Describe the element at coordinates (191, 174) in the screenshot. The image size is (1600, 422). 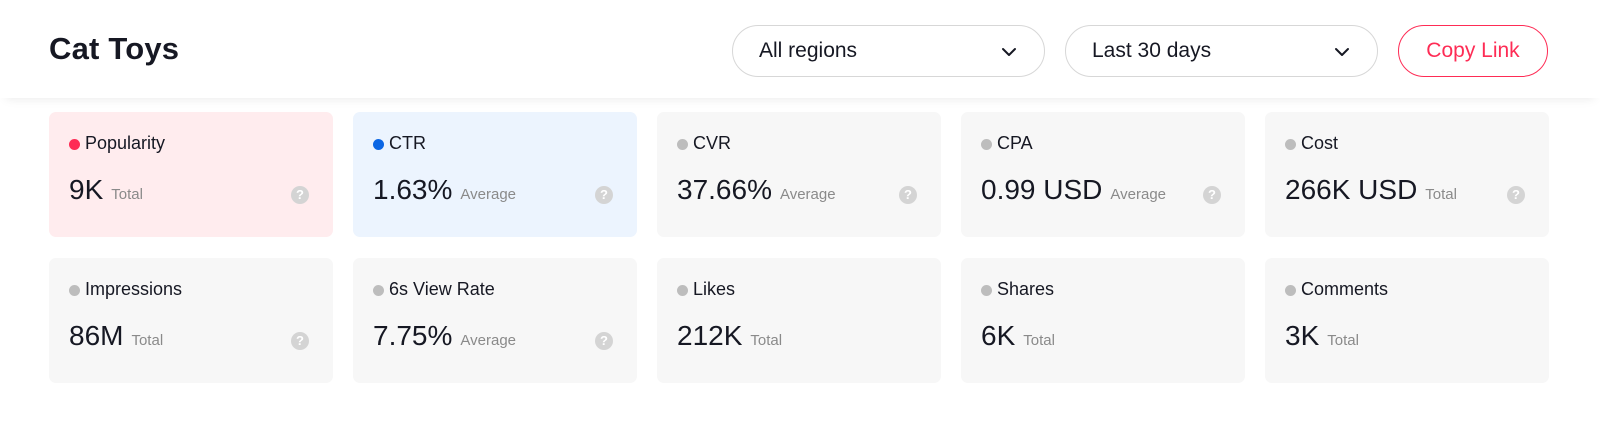
I see `metric-card-popularity: Popularity 9K Total ?` at that location.